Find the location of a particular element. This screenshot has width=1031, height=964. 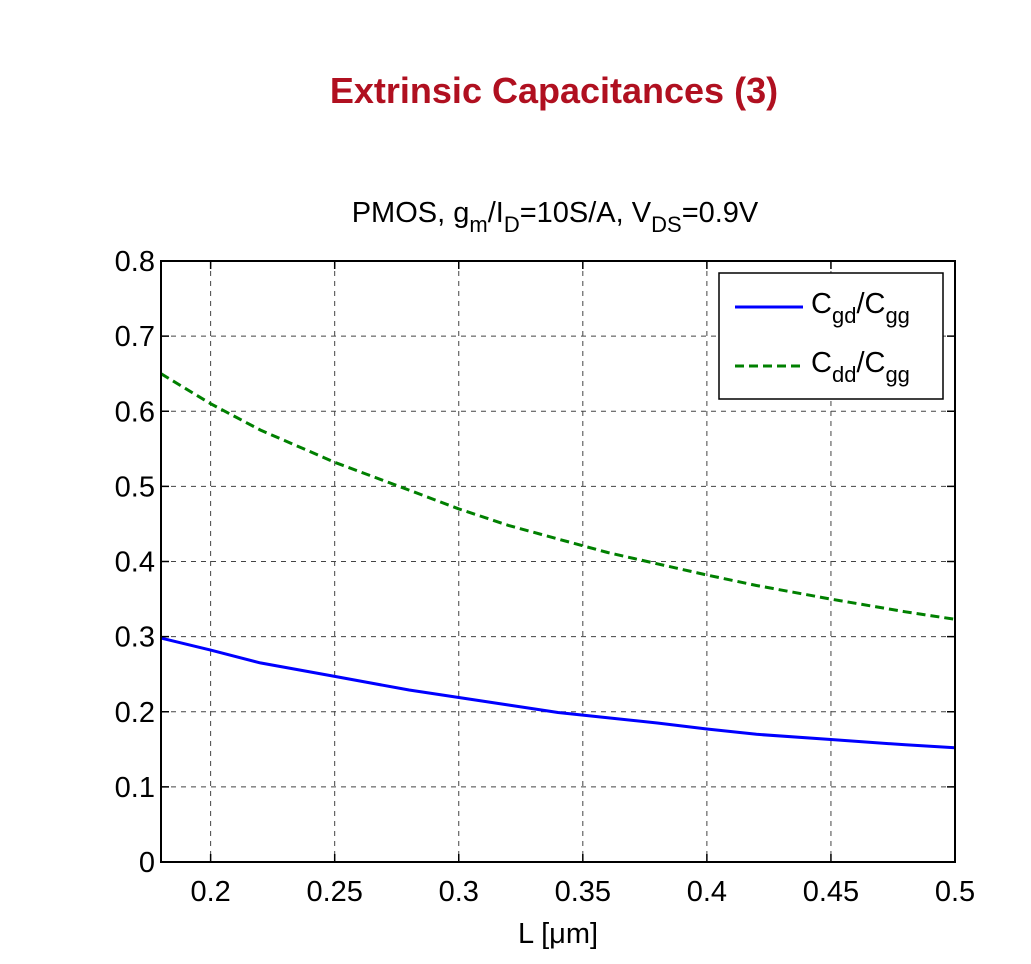

y-tick-label: 0.5 is located at coordinates (135, 487).